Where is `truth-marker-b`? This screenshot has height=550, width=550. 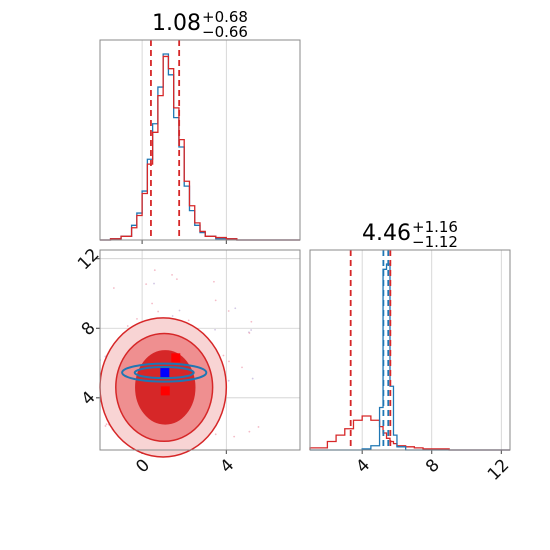 truth-marker-b is located at coordinates (165, 373).